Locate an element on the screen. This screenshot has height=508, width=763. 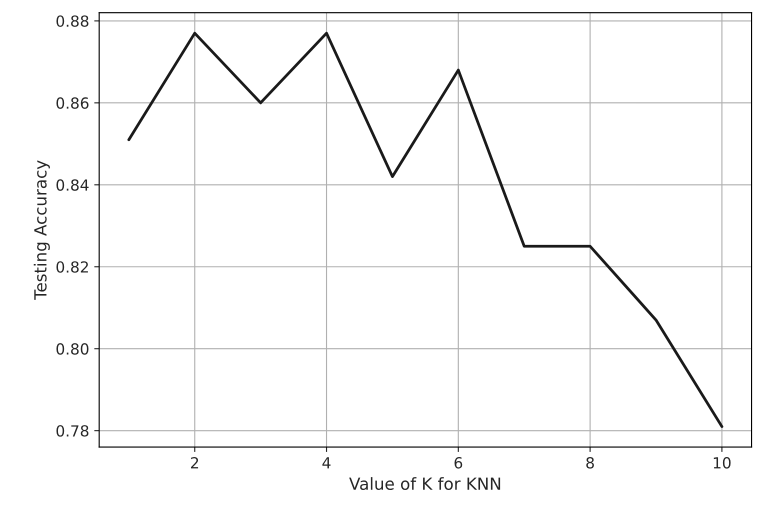
y-tick-label: 0.82 is located at coordinates (72, 267).